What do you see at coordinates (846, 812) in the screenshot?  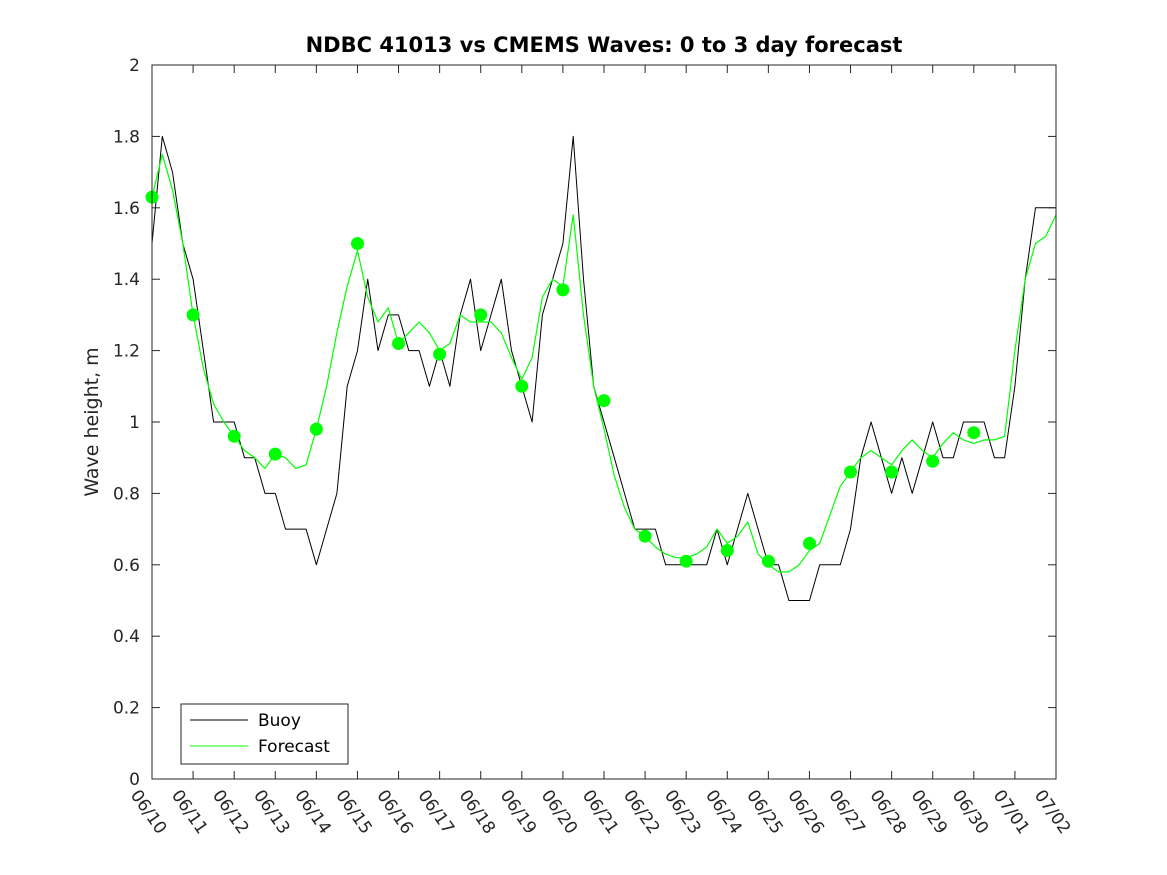 I see `x-tick-label: 06/27` at bounding box center [846, 812].